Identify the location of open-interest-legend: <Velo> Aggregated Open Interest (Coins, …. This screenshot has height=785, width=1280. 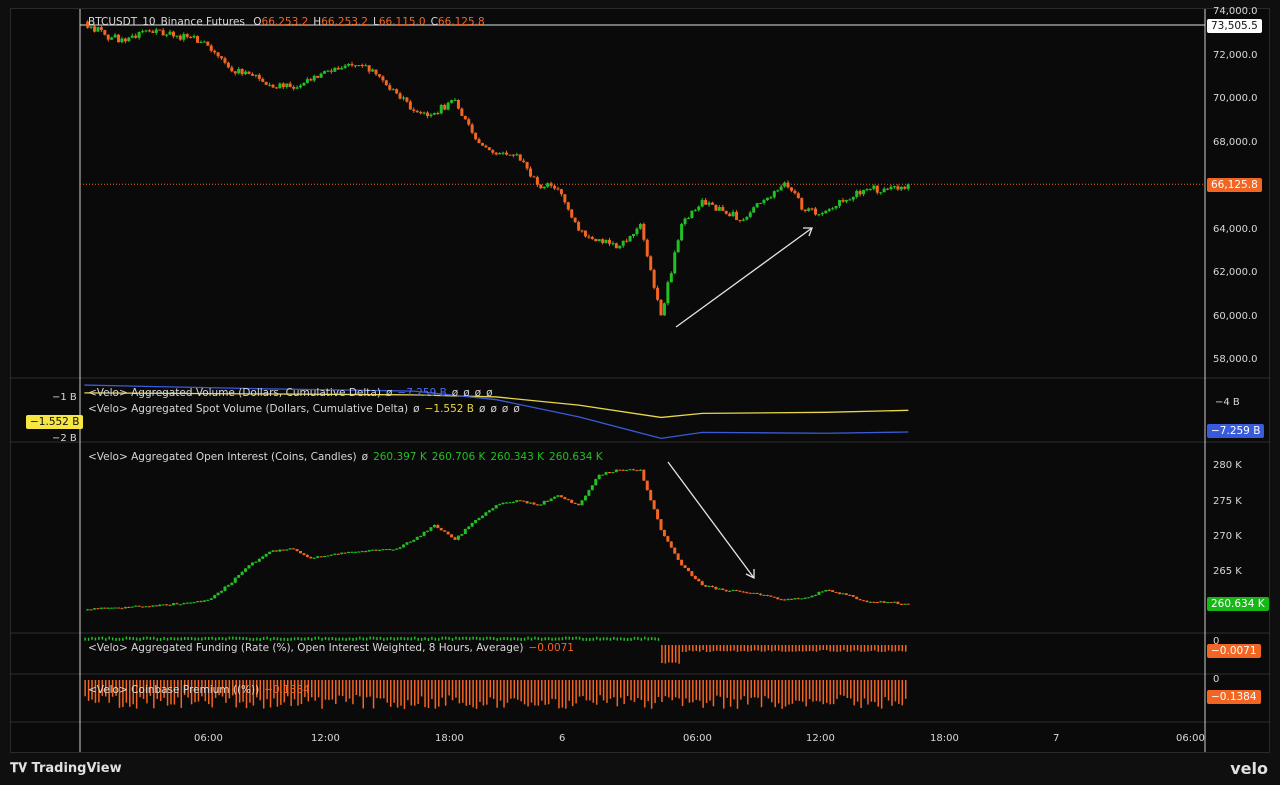
(345, 457).